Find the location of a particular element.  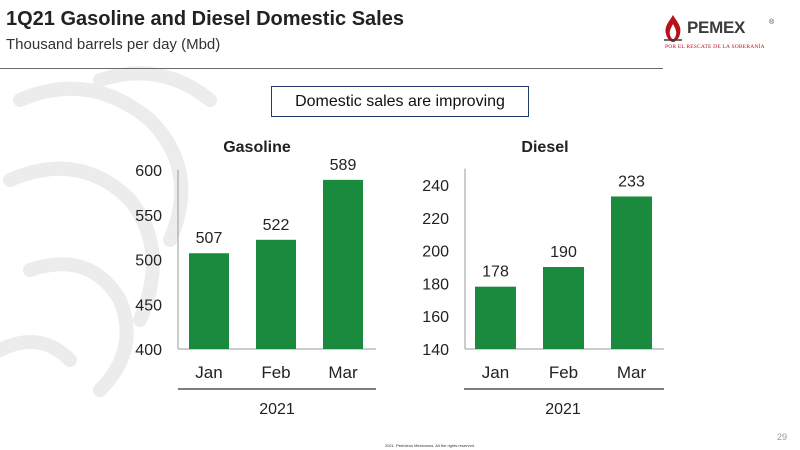

diesel-y-tick-label: 140 is located at coordinates (435, 350).